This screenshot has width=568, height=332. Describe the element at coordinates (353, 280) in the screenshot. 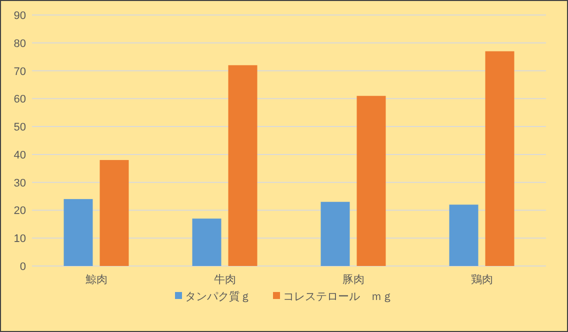

I see `x-tick-label: 豚肉` at that location.